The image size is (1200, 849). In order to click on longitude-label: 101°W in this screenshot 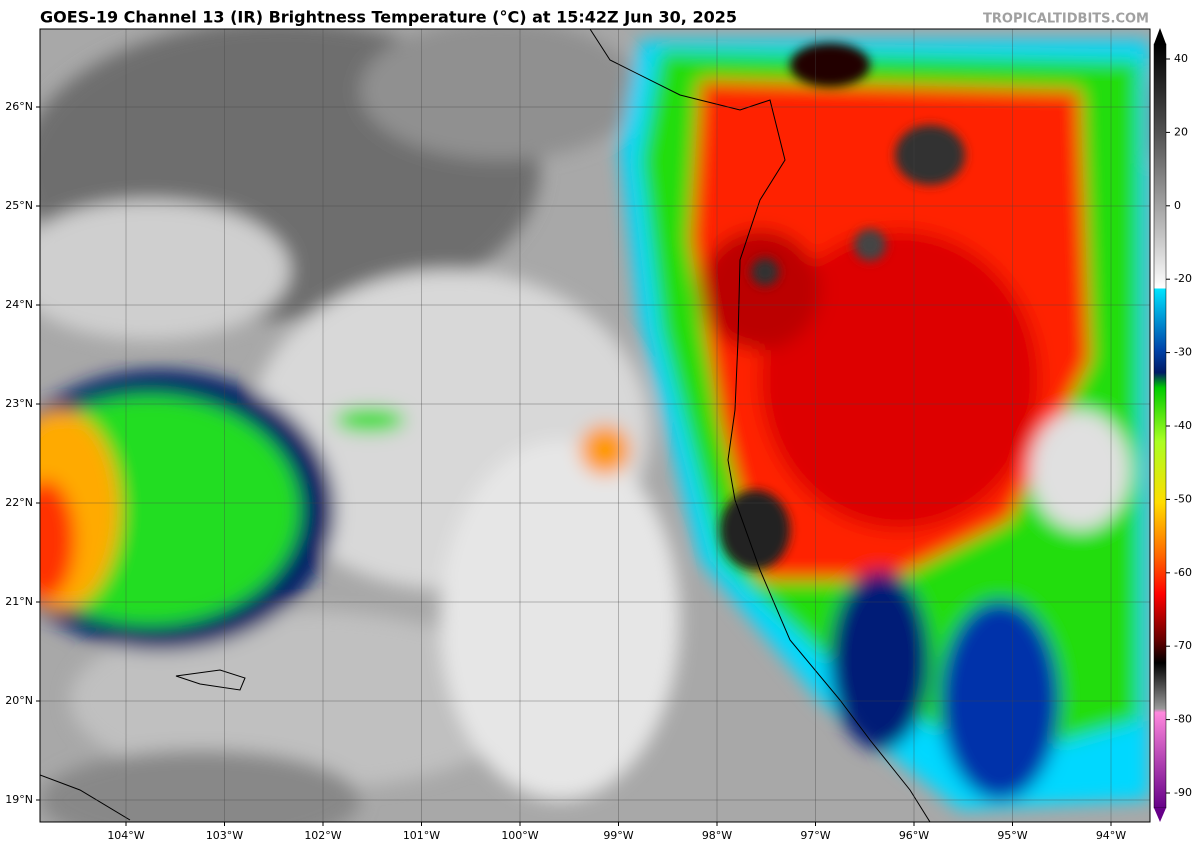, I will do `click(421, 835)`.